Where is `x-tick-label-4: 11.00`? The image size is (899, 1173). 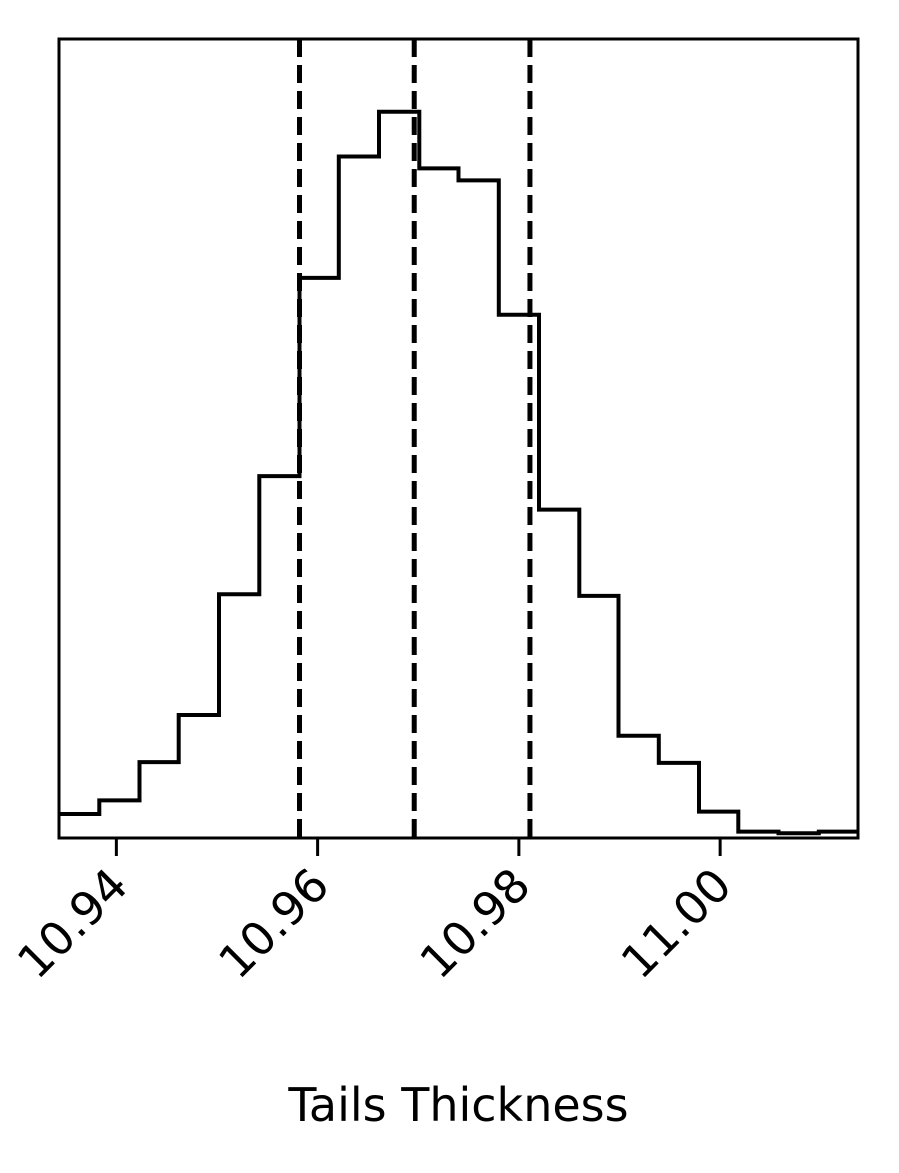
x-tick-label-4: 11.00 is located at coordinates (676, 923).